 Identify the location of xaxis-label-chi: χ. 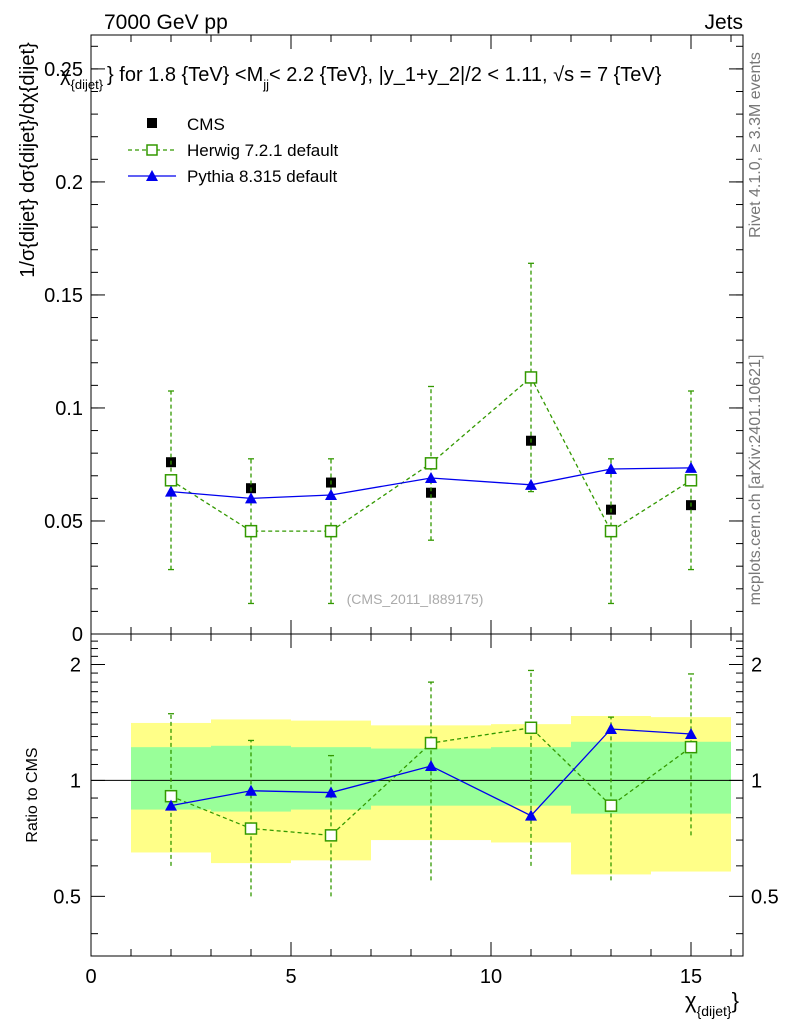
(691, 1000).